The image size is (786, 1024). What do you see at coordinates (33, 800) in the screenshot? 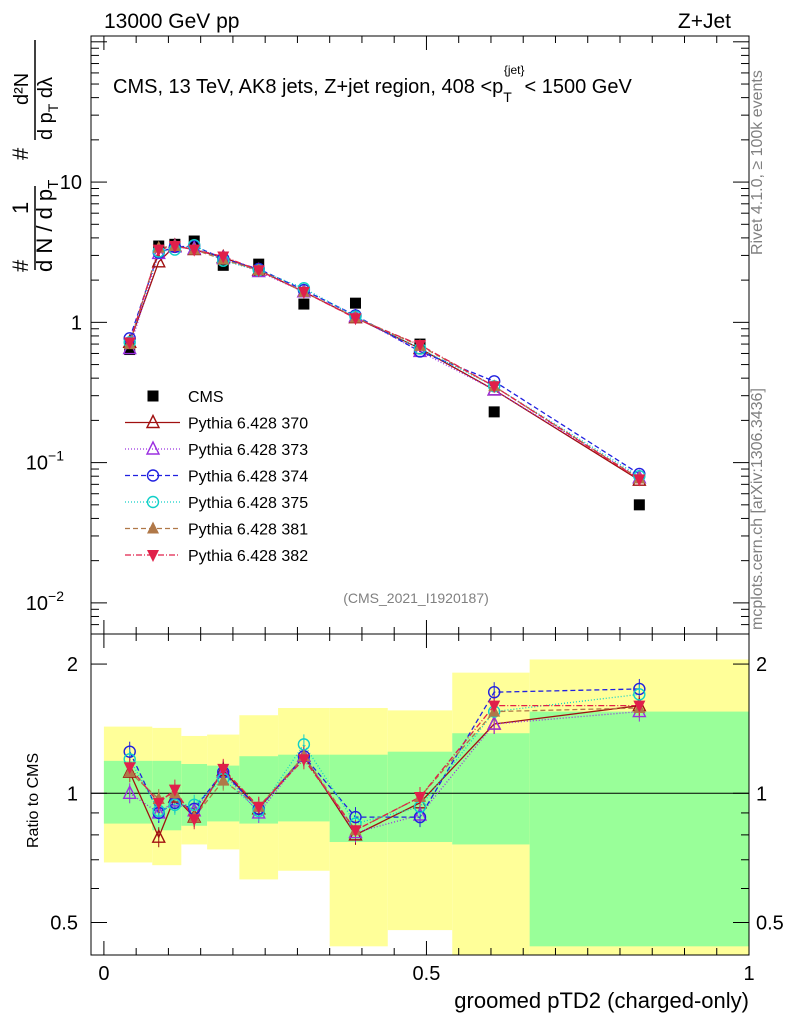
I see `ratio-ylabel: Ratio to CMS` at bounding box center [33, 800].